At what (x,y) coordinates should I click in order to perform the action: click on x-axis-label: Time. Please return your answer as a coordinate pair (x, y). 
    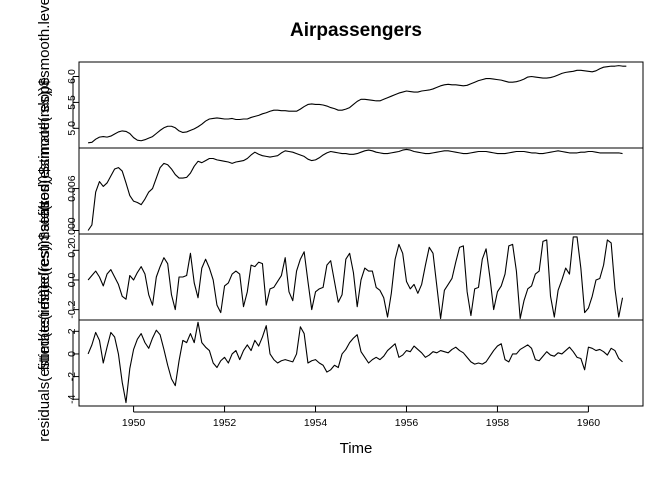
    Looking at the image, I should click on (356, 448).